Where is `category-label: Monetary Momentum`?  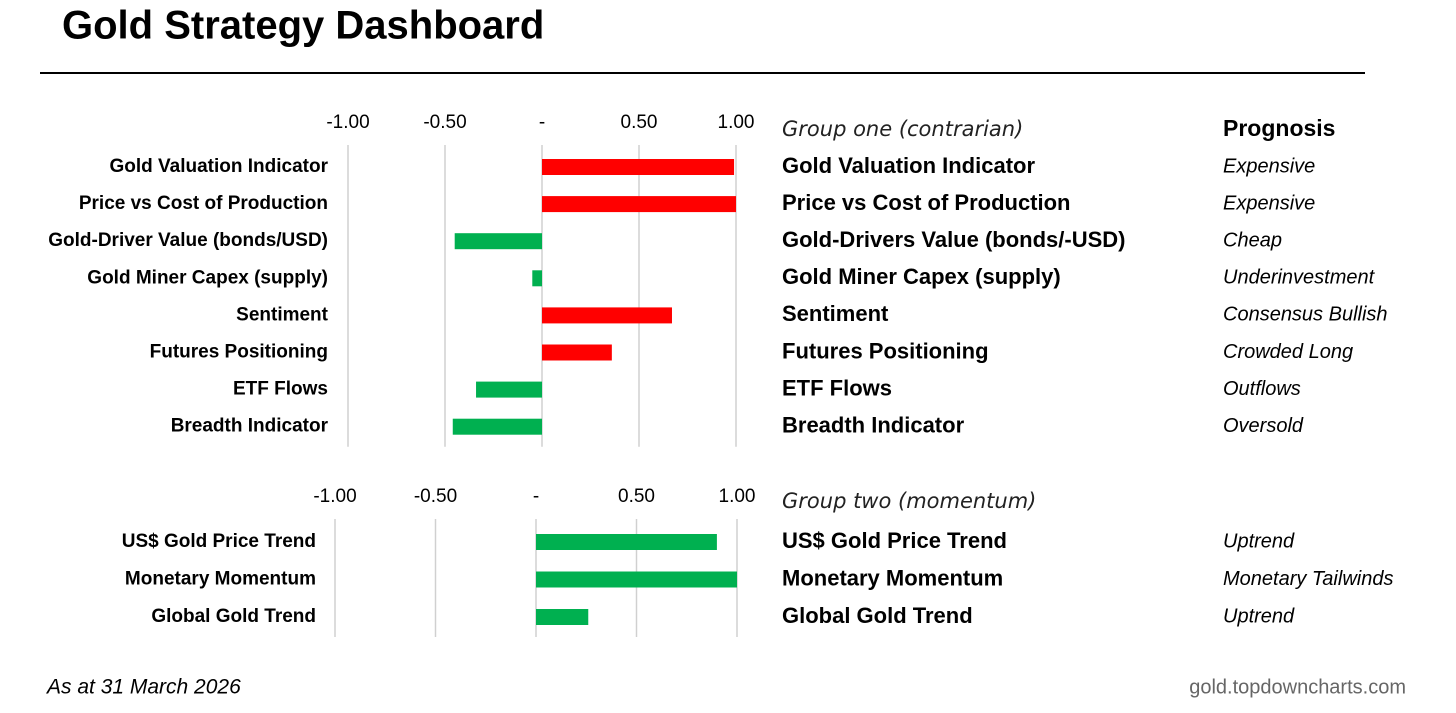
category-label: Monetary Momentum is located at coordinates (220, 579).